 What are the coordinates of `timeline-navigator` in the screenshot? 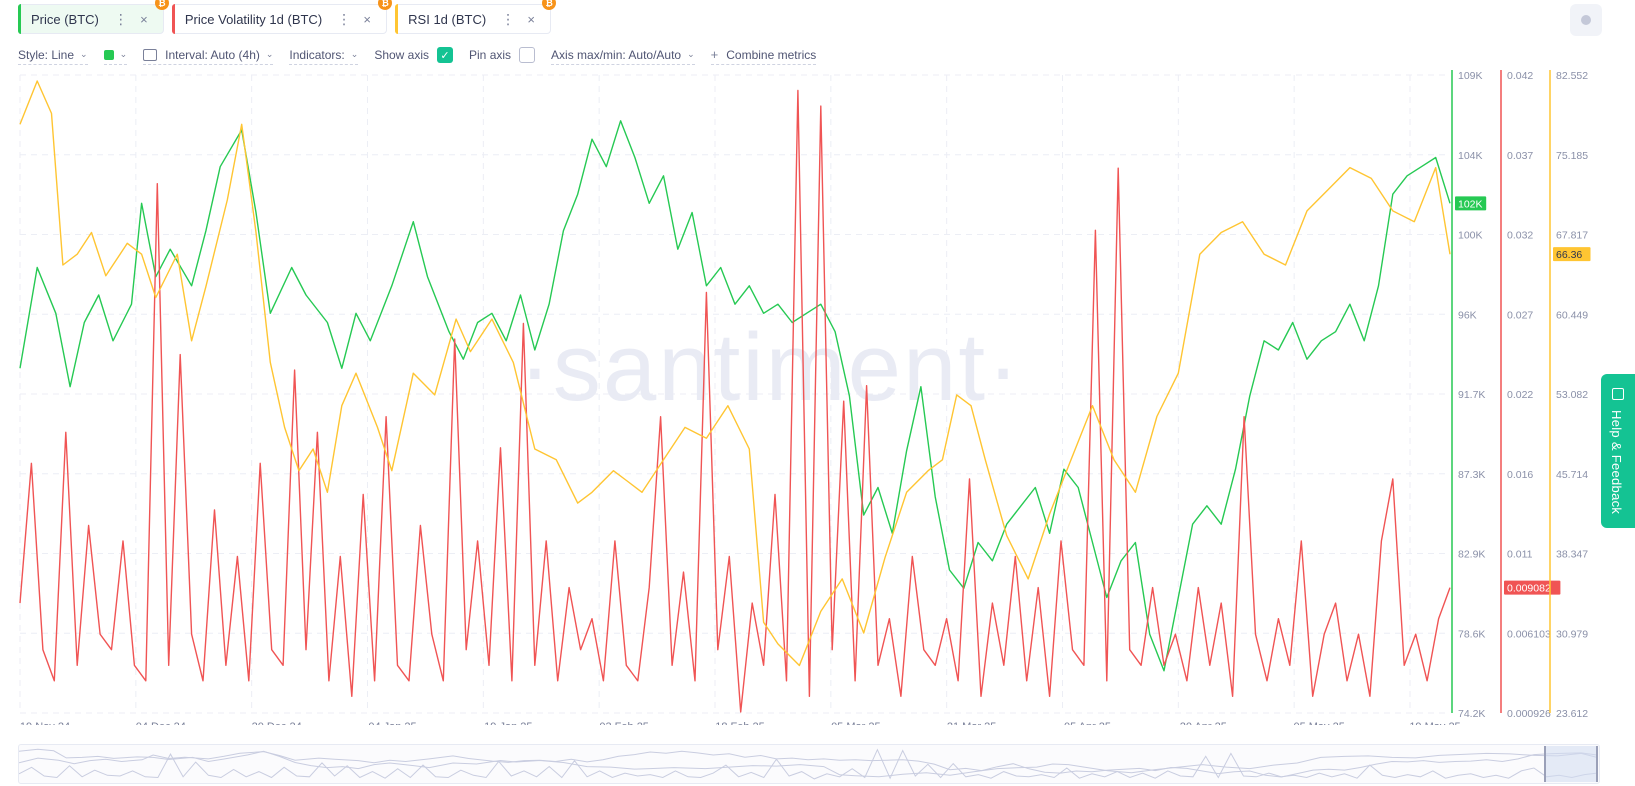 It's located at (809, 764).